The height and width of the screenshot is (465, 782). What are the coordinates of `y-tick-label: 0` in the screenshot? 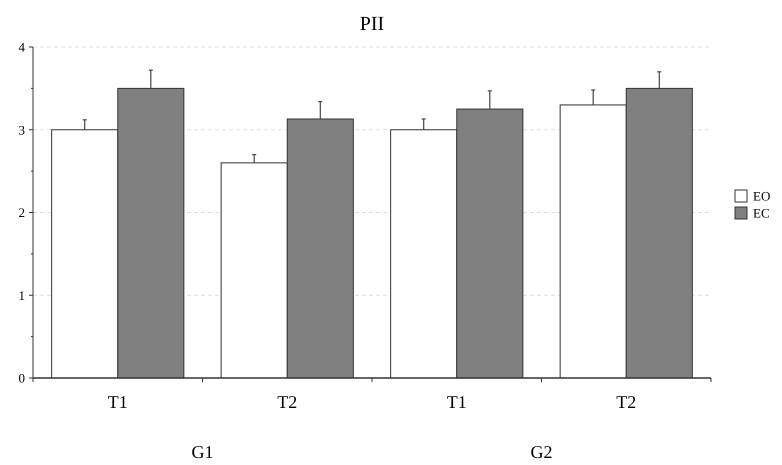 It's located at (21, 378).